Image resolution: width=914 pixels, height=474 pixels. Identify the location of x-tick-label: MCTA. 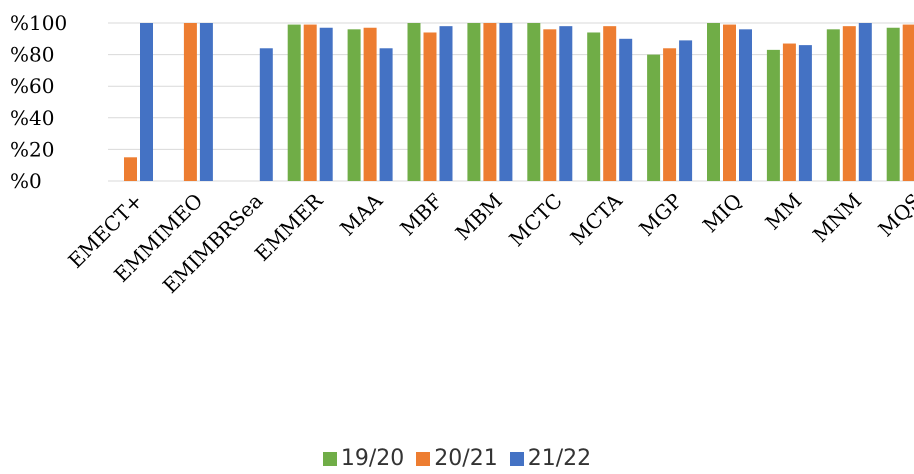
(597, 219).